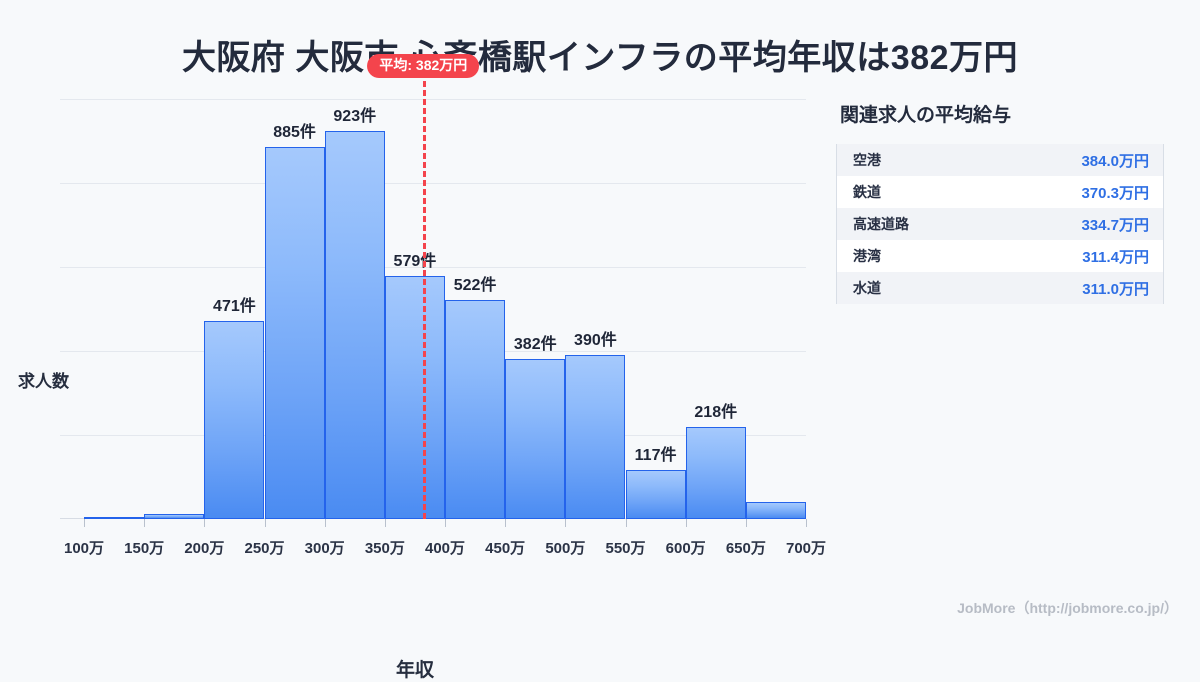 Image resolution: width=1200 pixels, height=682 pixels. What do you see at coordinates (445, 548) in the screenshot?
I see `x-axis-tick-label: 400万` at bounding box center [445, 548].